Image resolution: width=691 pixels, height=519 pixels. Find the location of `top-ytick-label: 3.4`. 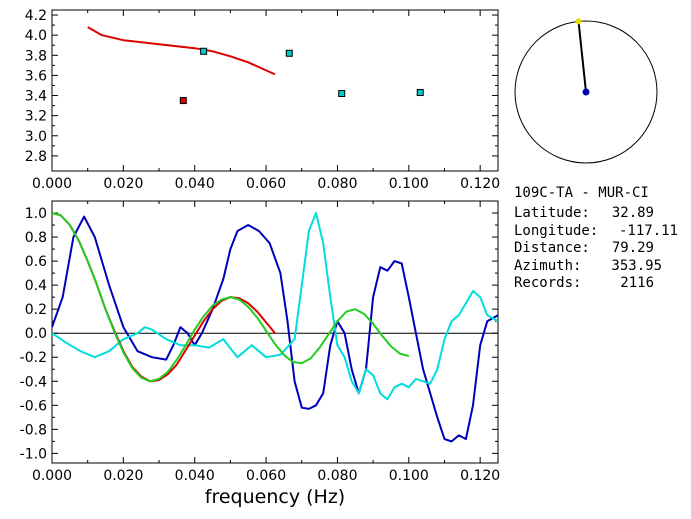

top-ytick-label: 3.4 is located at coordinates (36, 97).